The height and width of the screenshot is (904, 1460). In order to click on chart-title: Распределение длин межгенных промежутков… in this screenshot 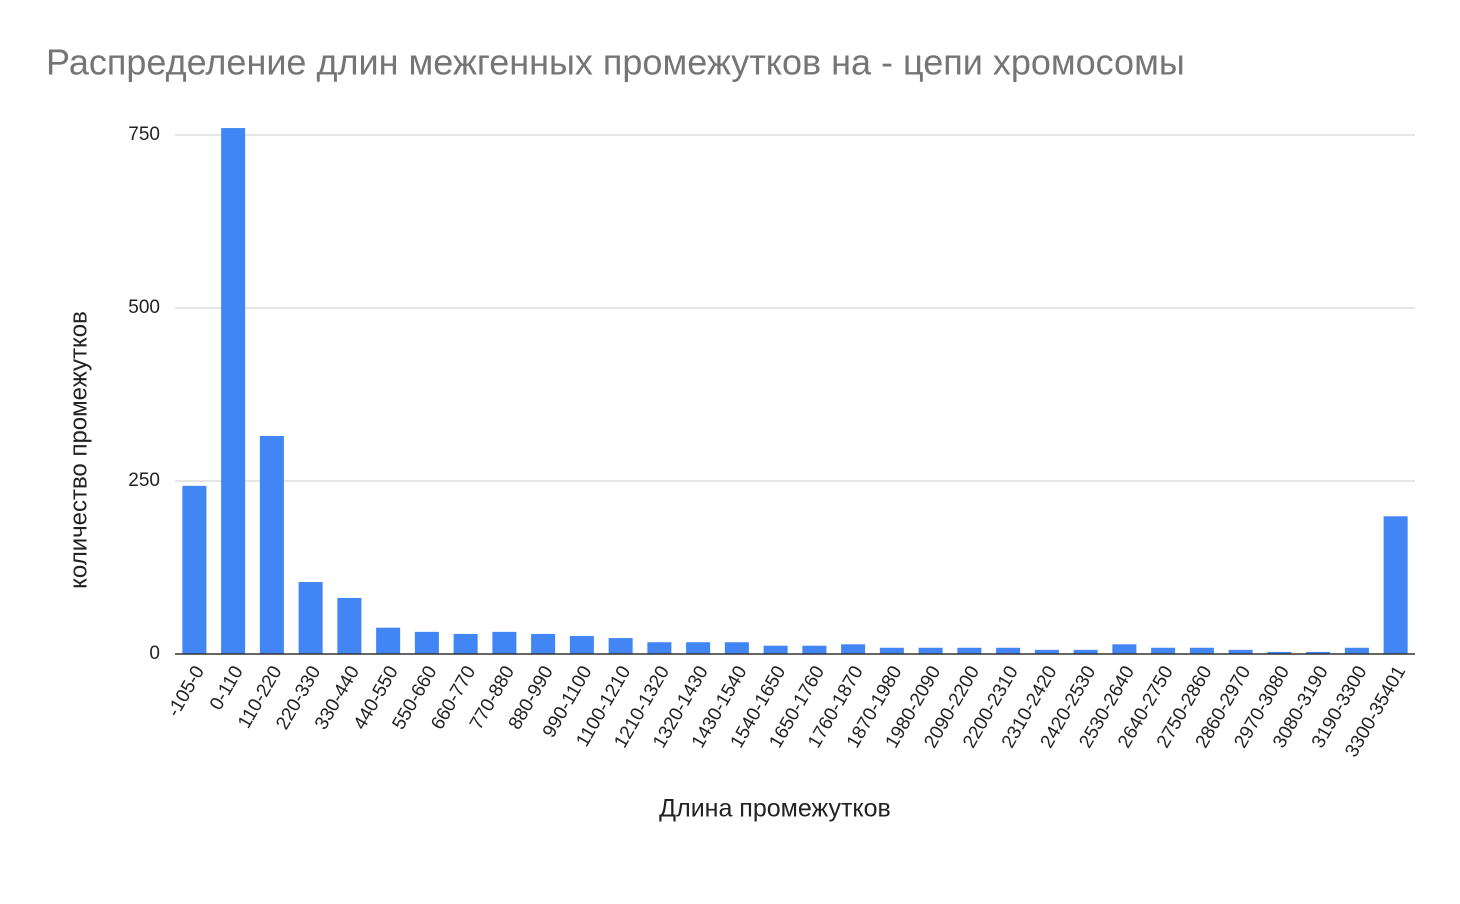, I will do `click(615, 62)`.